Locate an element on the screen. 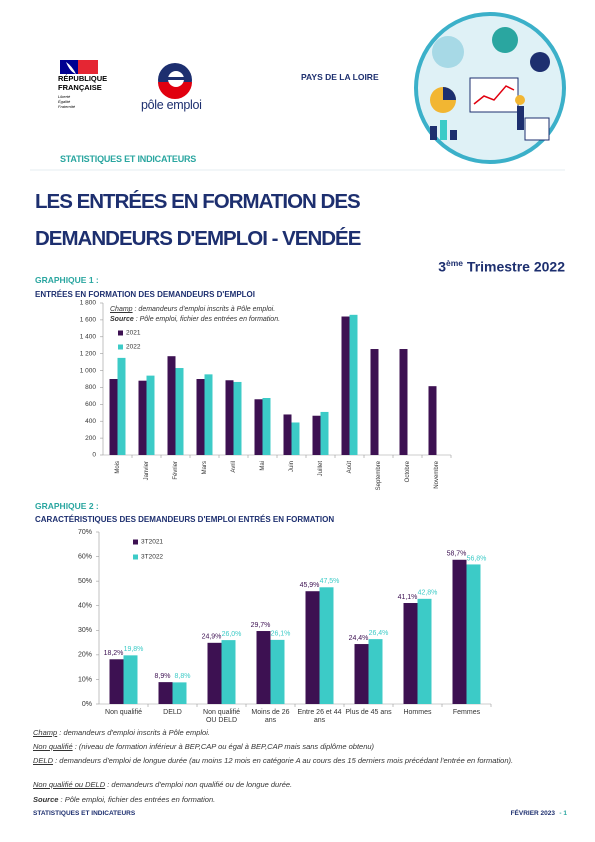 The image size is (595, 842). footer-left: STATISTIQUES ET INDICATEURS is located at coordinates (84, 813).